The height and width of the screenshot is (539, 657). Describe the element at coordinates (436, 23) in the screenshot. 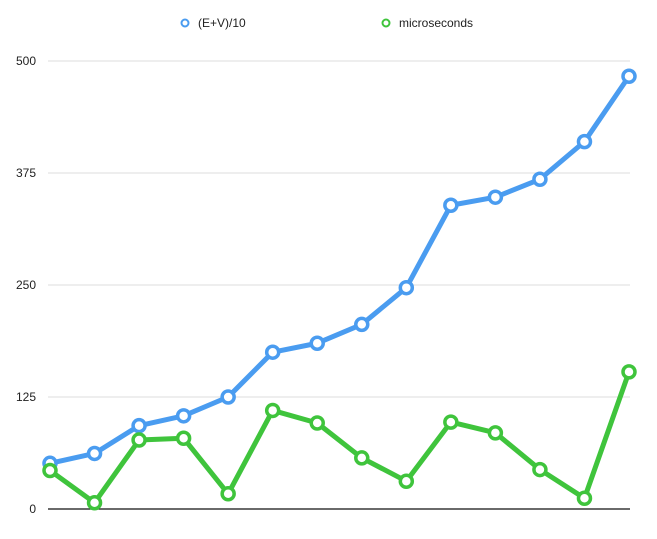

I see `legend-label: microseconds` at that location.